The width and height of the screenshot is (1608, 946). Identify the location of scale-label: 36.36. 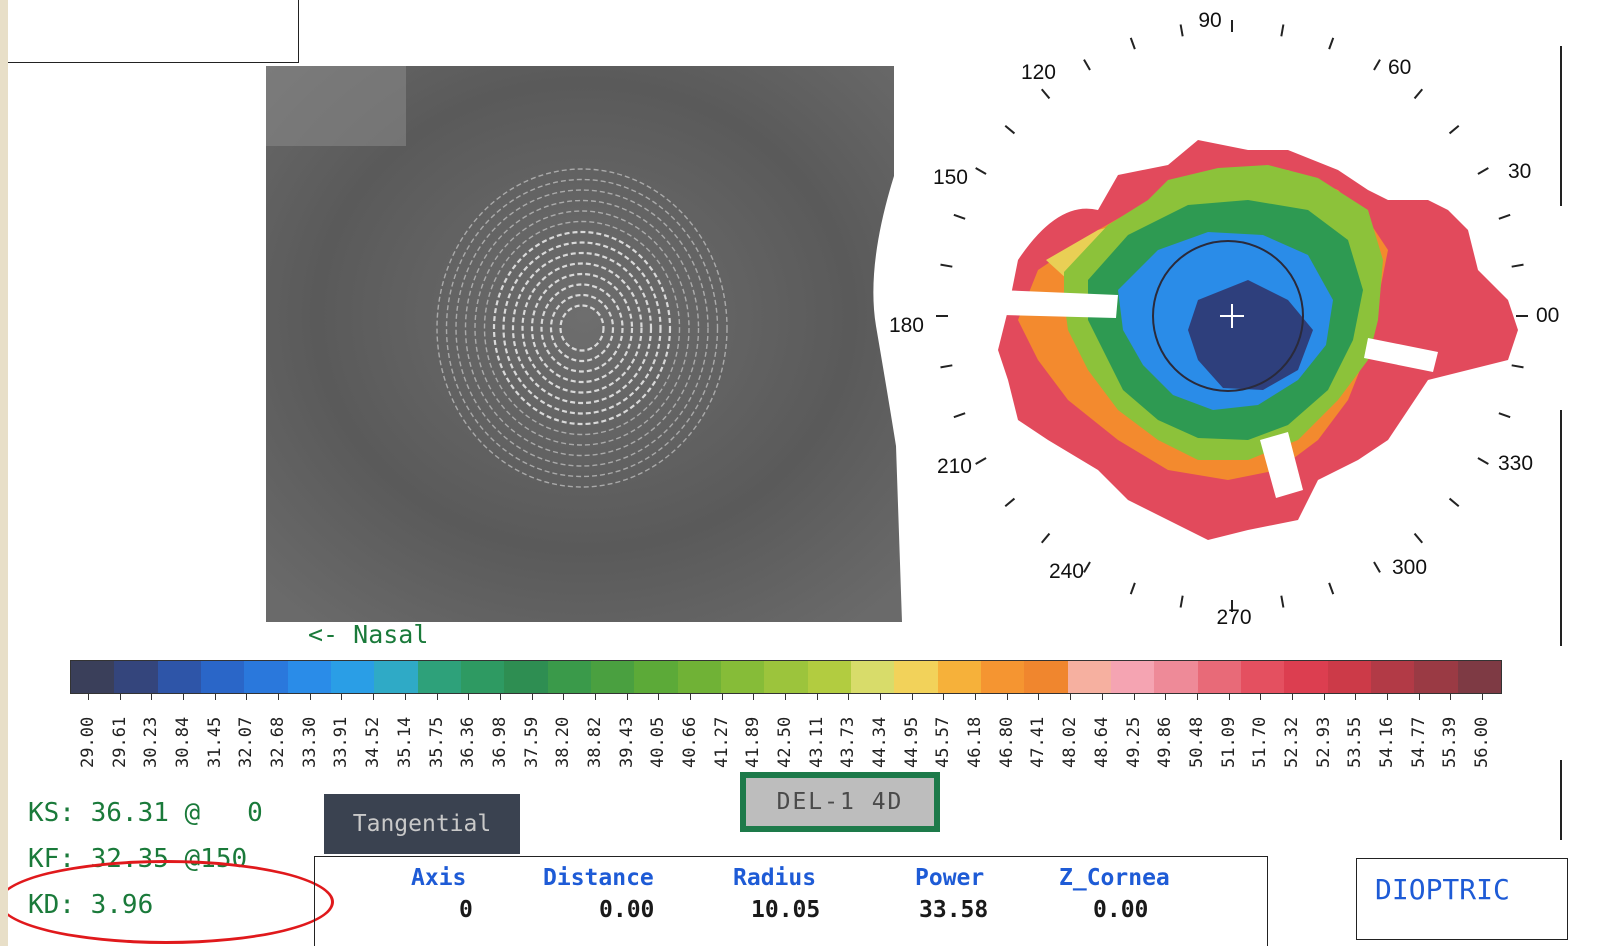
(468, 742).